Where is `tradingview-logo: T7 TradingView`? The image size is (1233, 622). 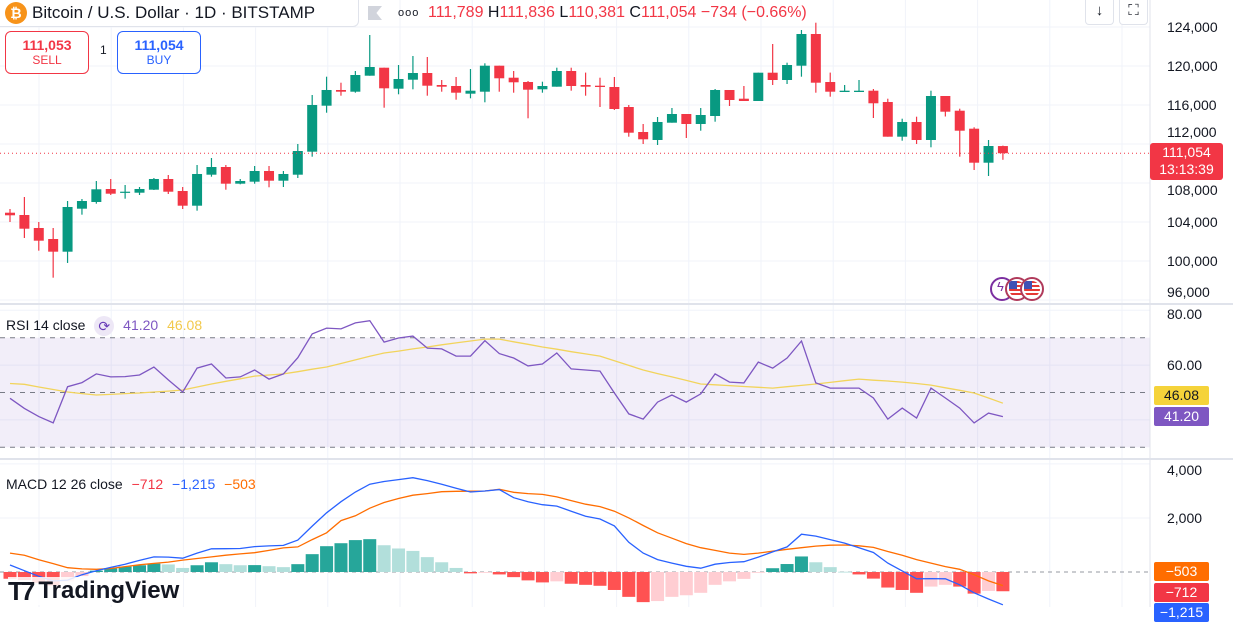
tradingview-logo: T7 TradingView is located at coordinates (96, 591).